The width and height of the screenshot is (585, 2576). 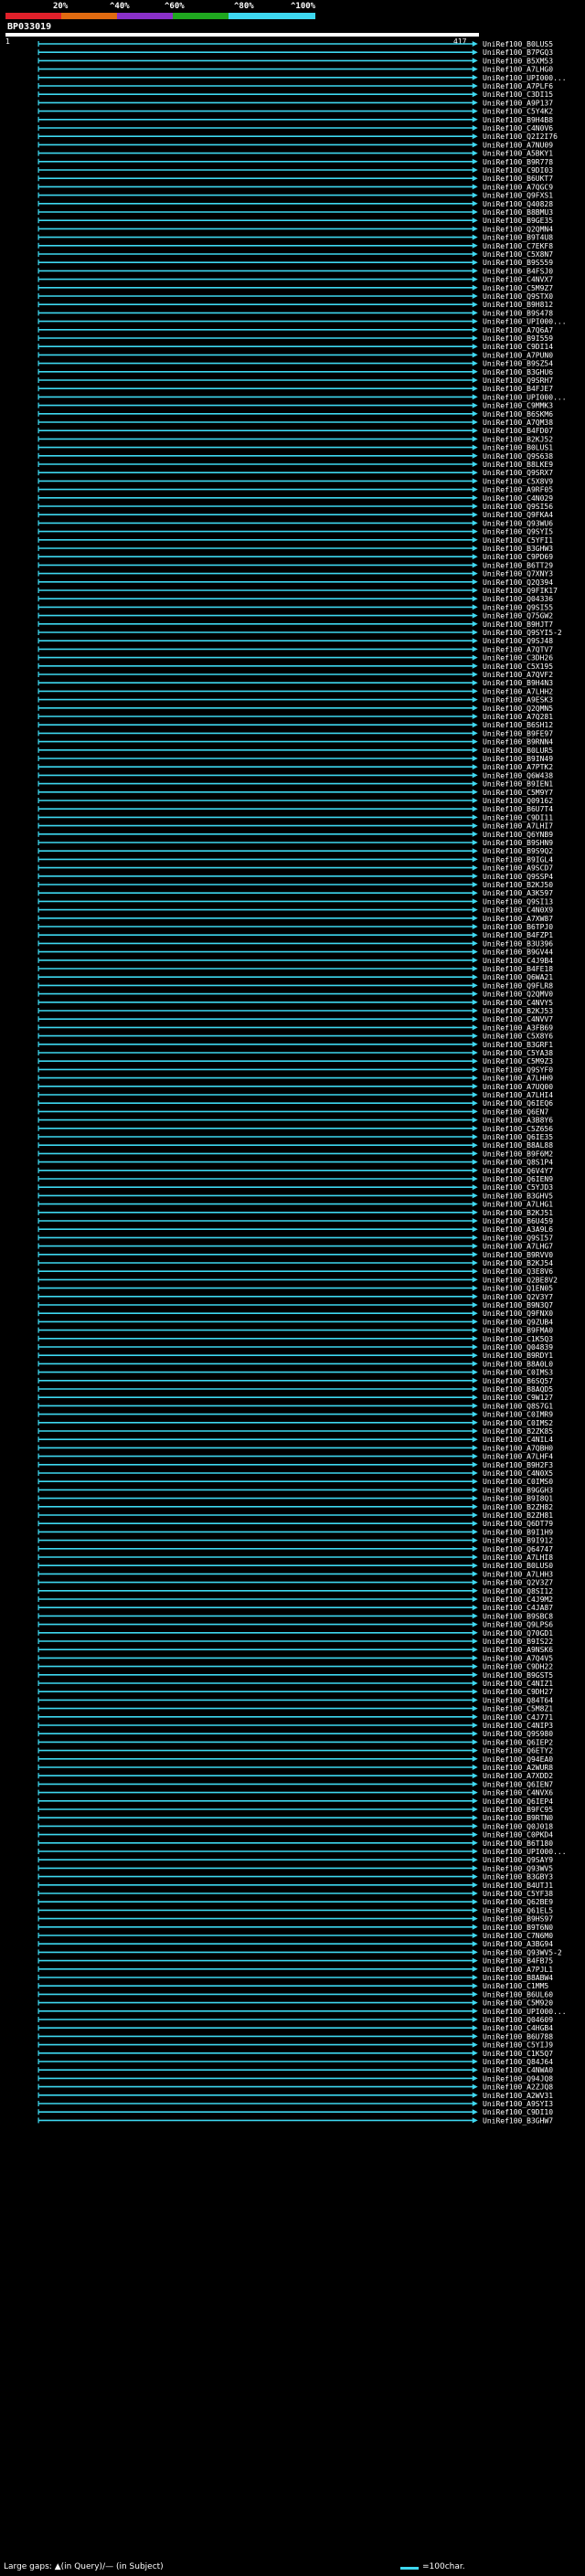 I want to click on hit-label: UniRef100_C9DH27, so click(x=518, y=1692).